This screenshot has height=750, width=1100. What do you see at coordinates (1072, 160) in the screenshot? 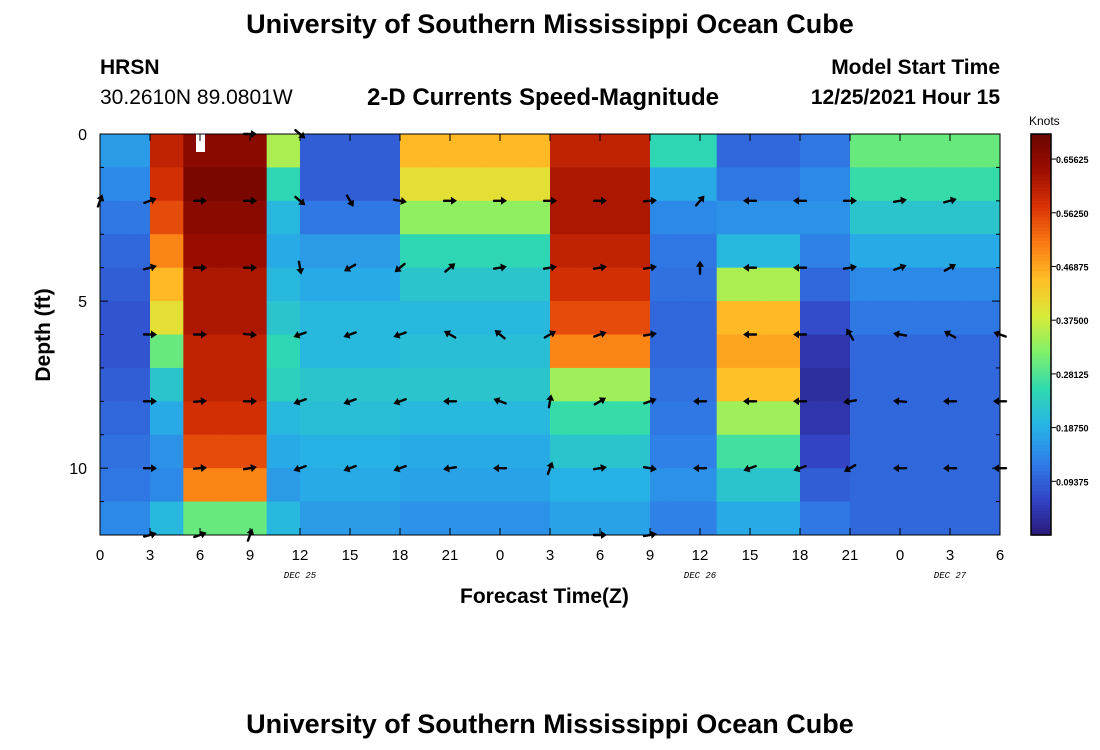
I see `colorbar-tick-label: 0.65625` at bounding box center [1072, 160].